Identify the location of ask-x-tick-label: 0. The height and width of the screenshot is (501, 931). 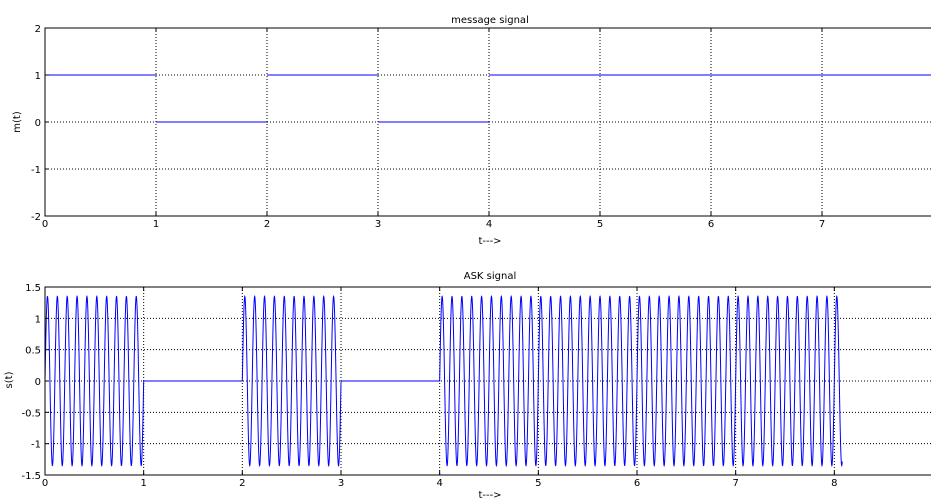
(45, 483).